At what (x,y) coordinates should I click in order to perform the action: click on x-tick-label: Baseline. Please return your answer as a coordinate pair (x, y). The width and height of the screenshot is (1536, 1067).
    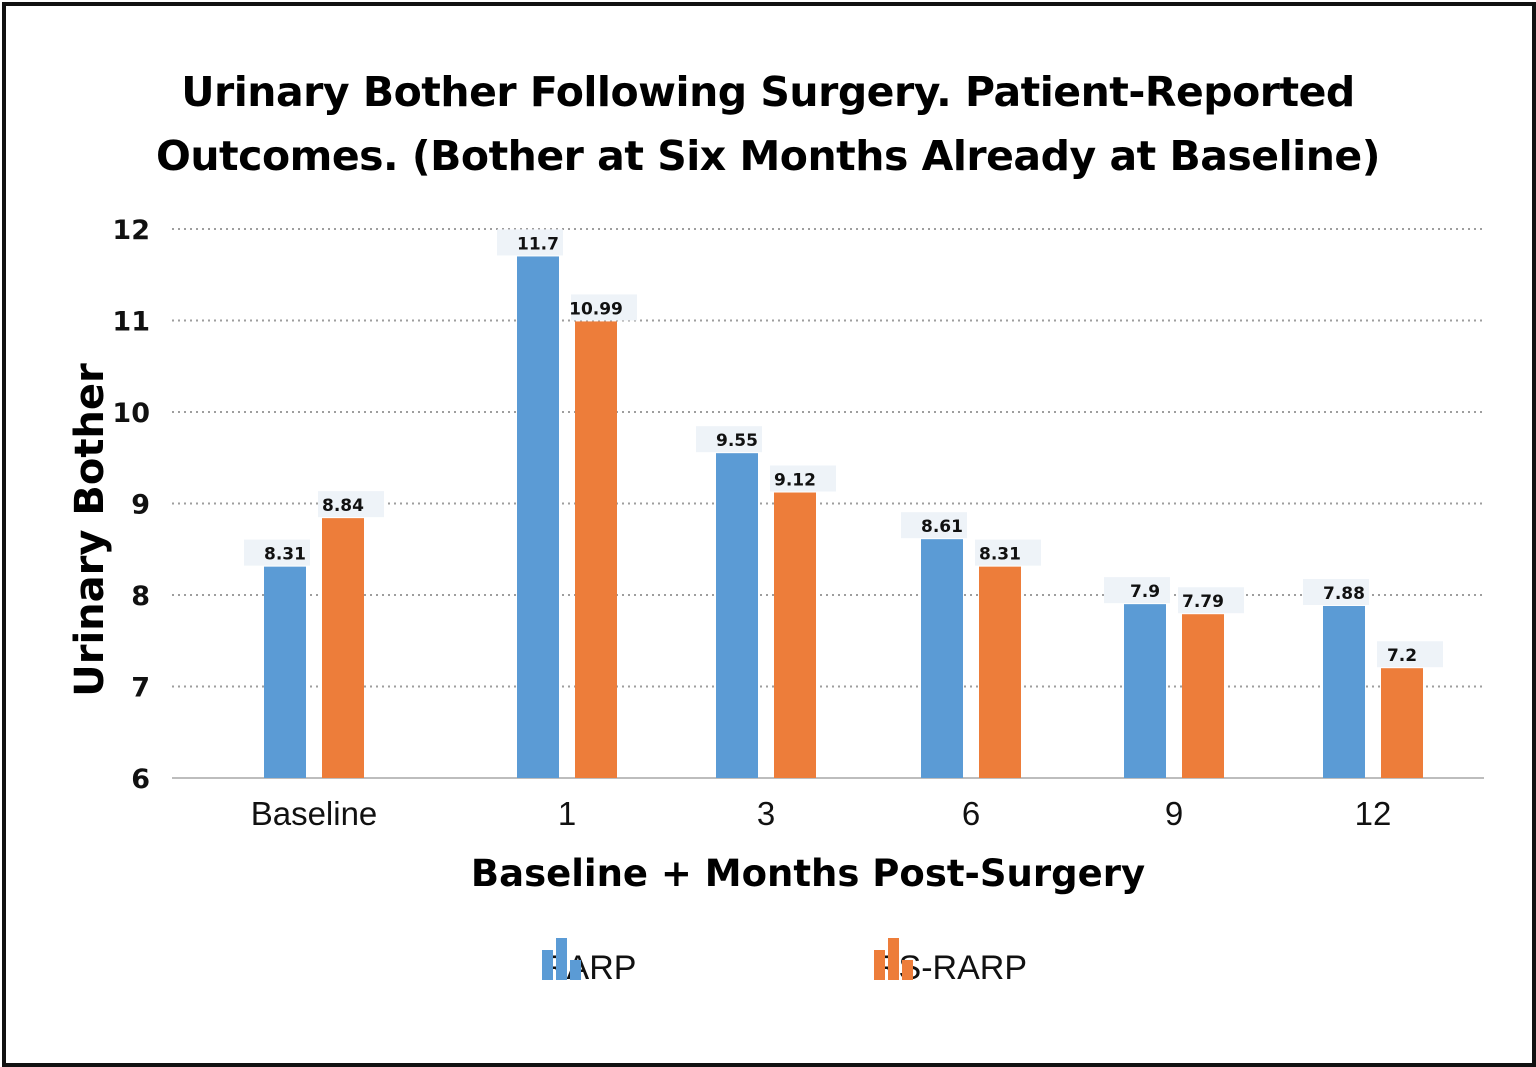
    Looking at the image, I should click on (314, 813).